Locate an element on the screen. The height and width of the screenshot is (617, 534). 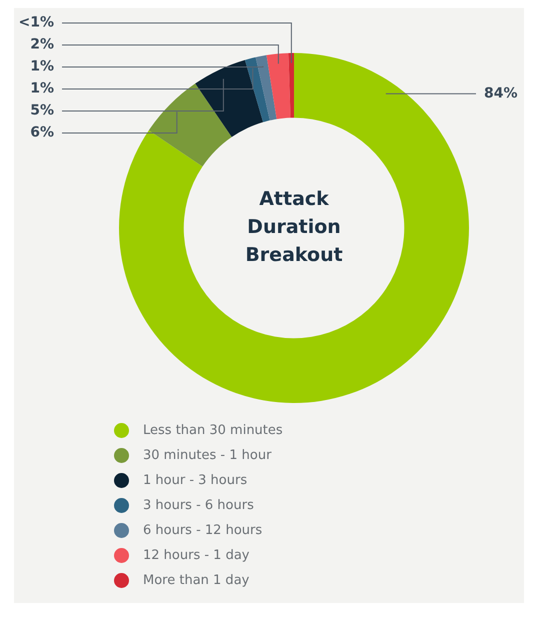
legend-label: 3 hours - 6 hours is located at coordinates (198, 505).